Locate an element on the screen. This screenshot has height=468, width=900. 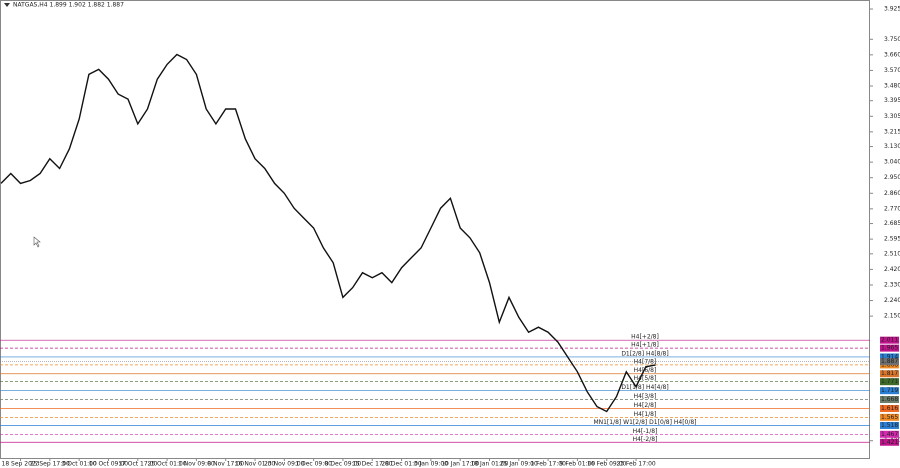
price-box-label: 1.421 is located at coordinates (889, 442).